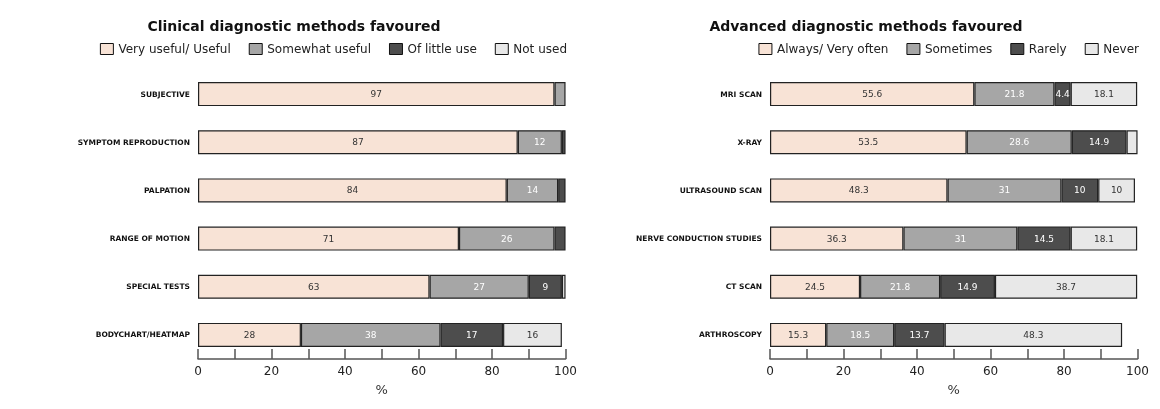 The height and width of the screenshot is (409, 1160). I want to click on legend-label: Always/ Very often, so click(832, 49).